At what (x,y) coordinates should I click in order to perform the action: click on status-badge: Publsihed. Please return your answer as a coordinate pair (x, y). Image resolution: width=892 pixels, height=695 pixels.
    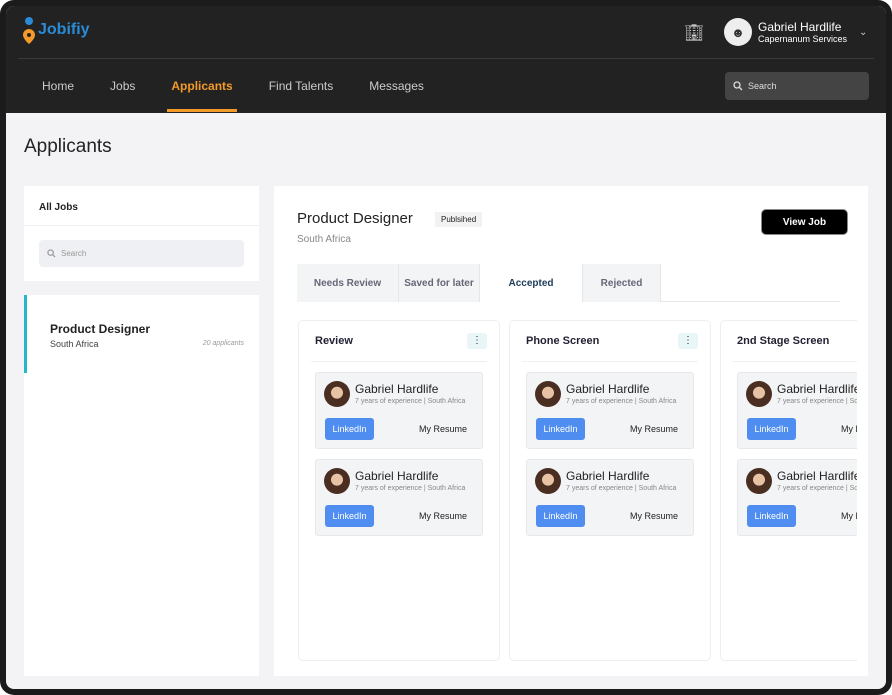
    Looking at the image, I should click on (459, 219).